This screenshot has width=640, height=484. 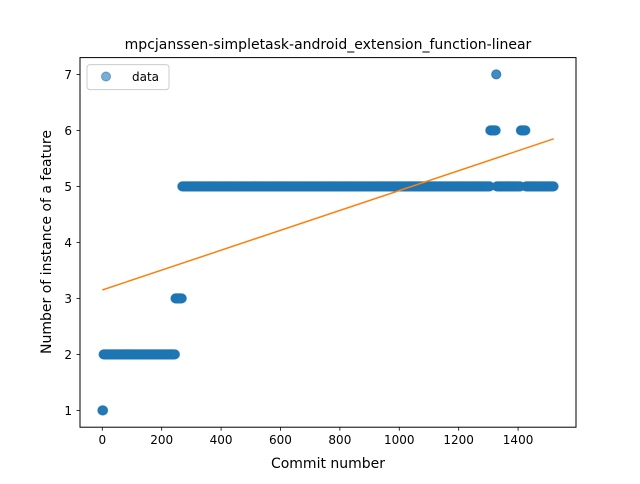 What do you see at coordinates (458, 440) in the screenshot?
I see `x-tick-label: 1200` at bounding box center [458, 440].